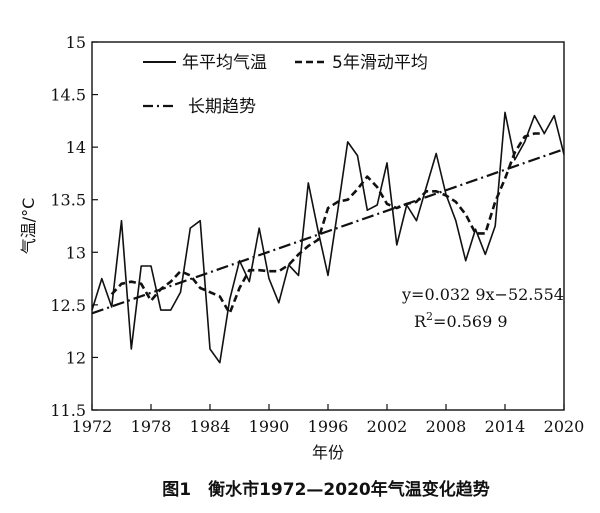 The image size is (600, 513). I want to click on x-tick-label: 1984, so click(210, 426).